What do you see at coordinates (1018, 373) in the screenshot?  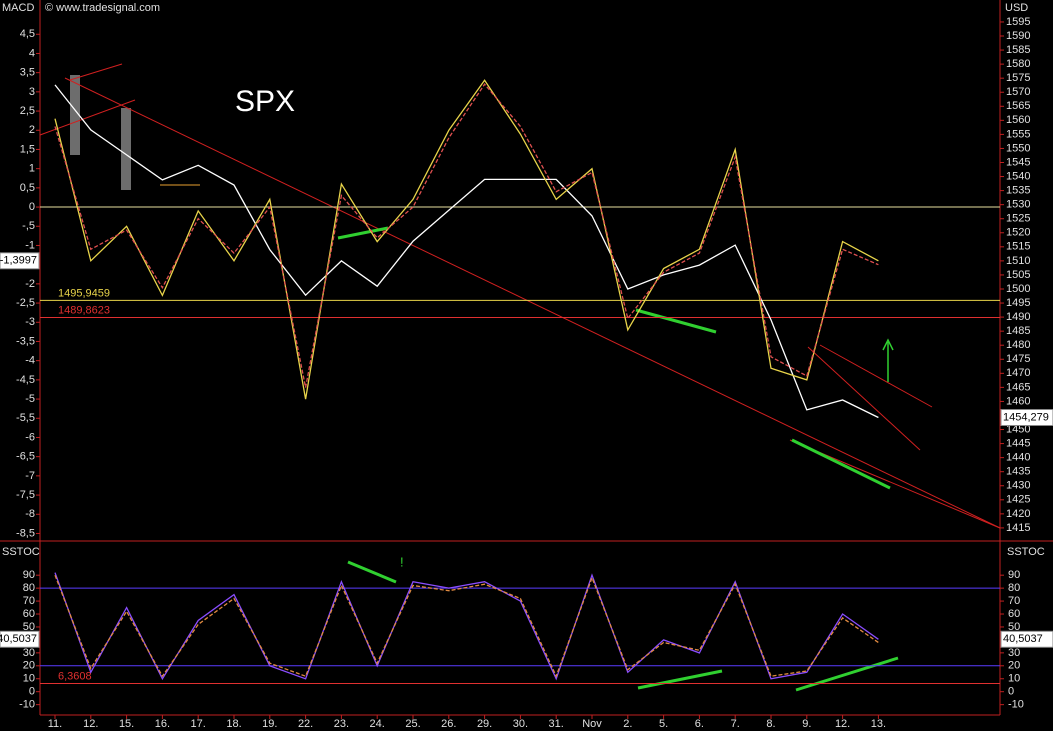 I see `y2-tick-label: 1470` at bounding box center [1018, 373].